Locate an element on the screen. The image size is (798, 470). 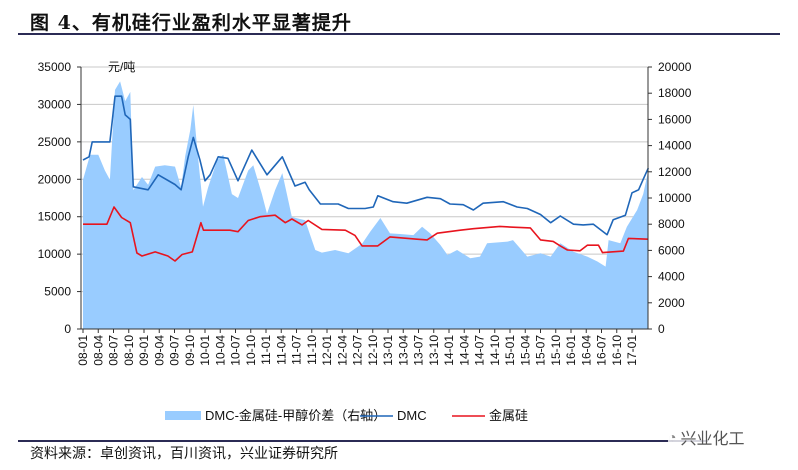
x-axis-tick-label: 15-07 is located at coordinates (541, 350).